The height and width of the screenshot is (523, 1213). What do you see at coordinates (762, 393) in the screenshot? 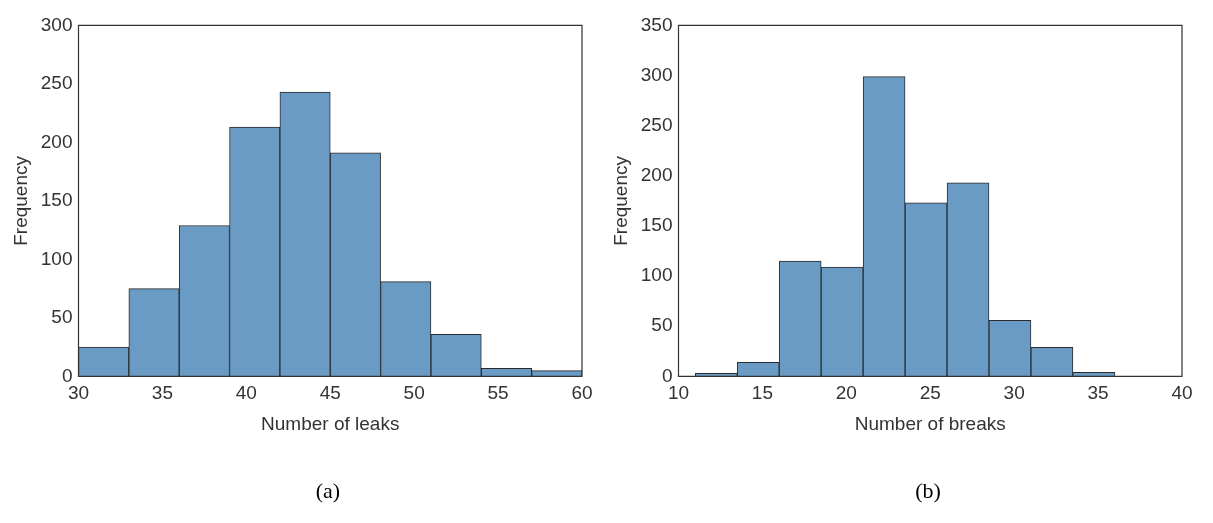
I see `x-tick-label: 15` at bounding box center [762, 393].